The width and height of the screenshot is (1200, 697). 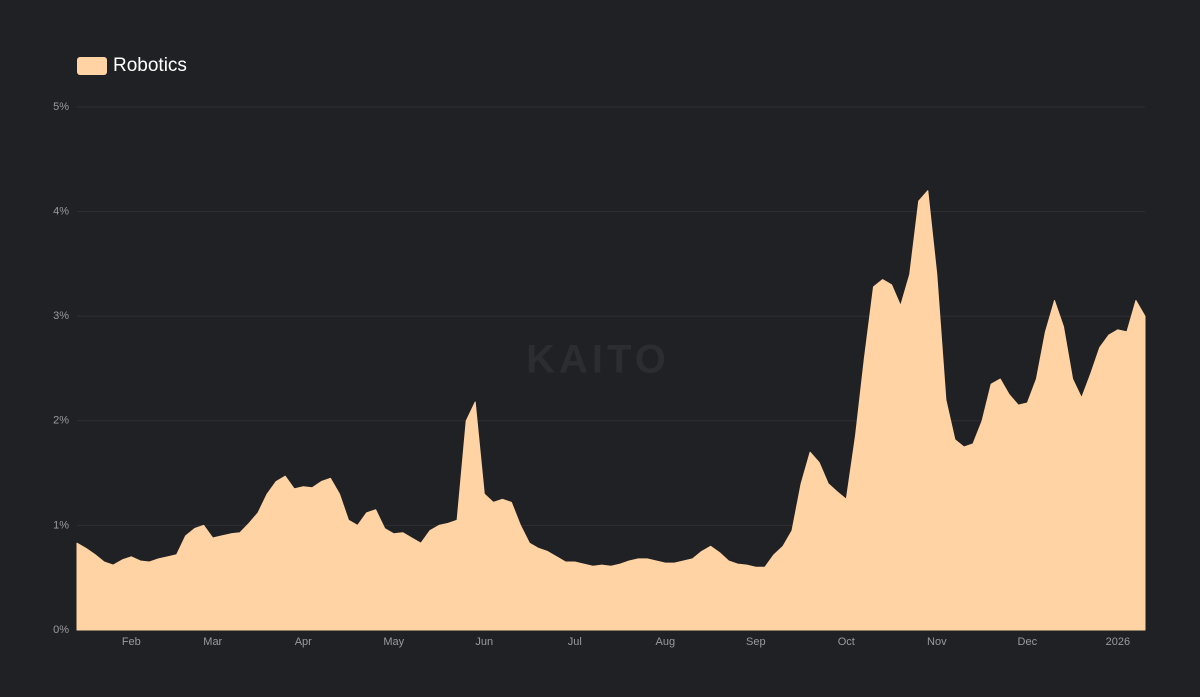 I want to click on watermark: KAITO, so click(x=598, y=360).